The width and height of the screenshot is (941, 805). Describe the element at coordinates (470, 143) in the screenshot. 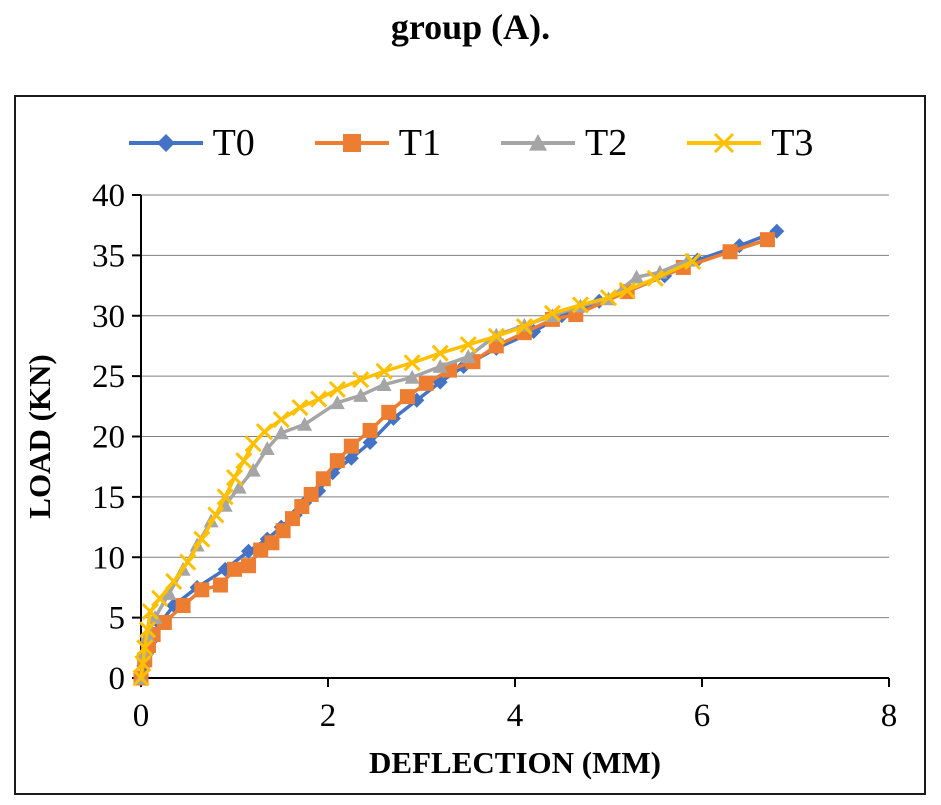

I see `chart-legend: T0 T1 T2 T3` at that location.